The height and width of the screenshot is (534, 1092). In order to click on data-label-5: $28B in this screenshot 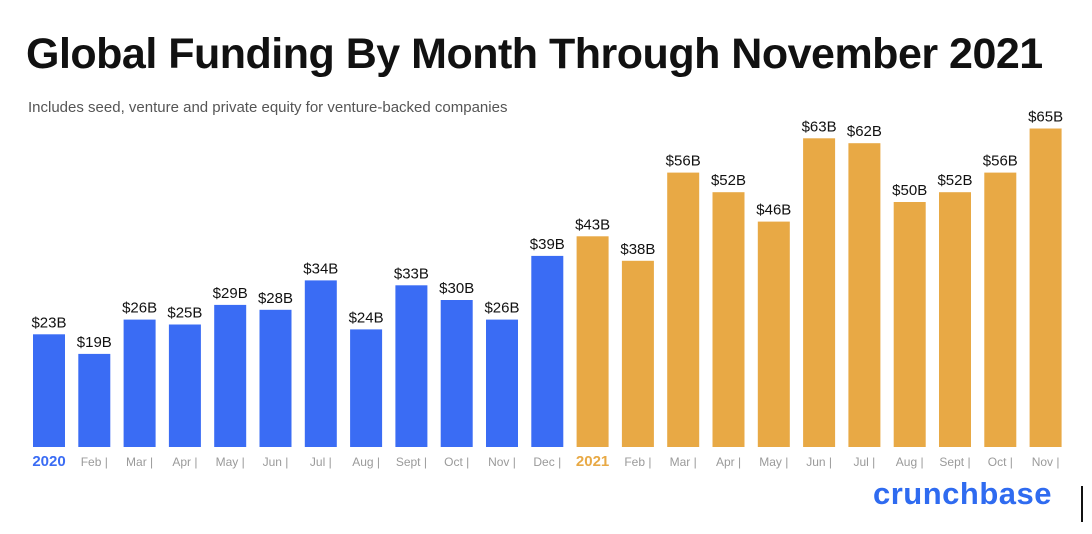, I will do `click(275, 298)`.